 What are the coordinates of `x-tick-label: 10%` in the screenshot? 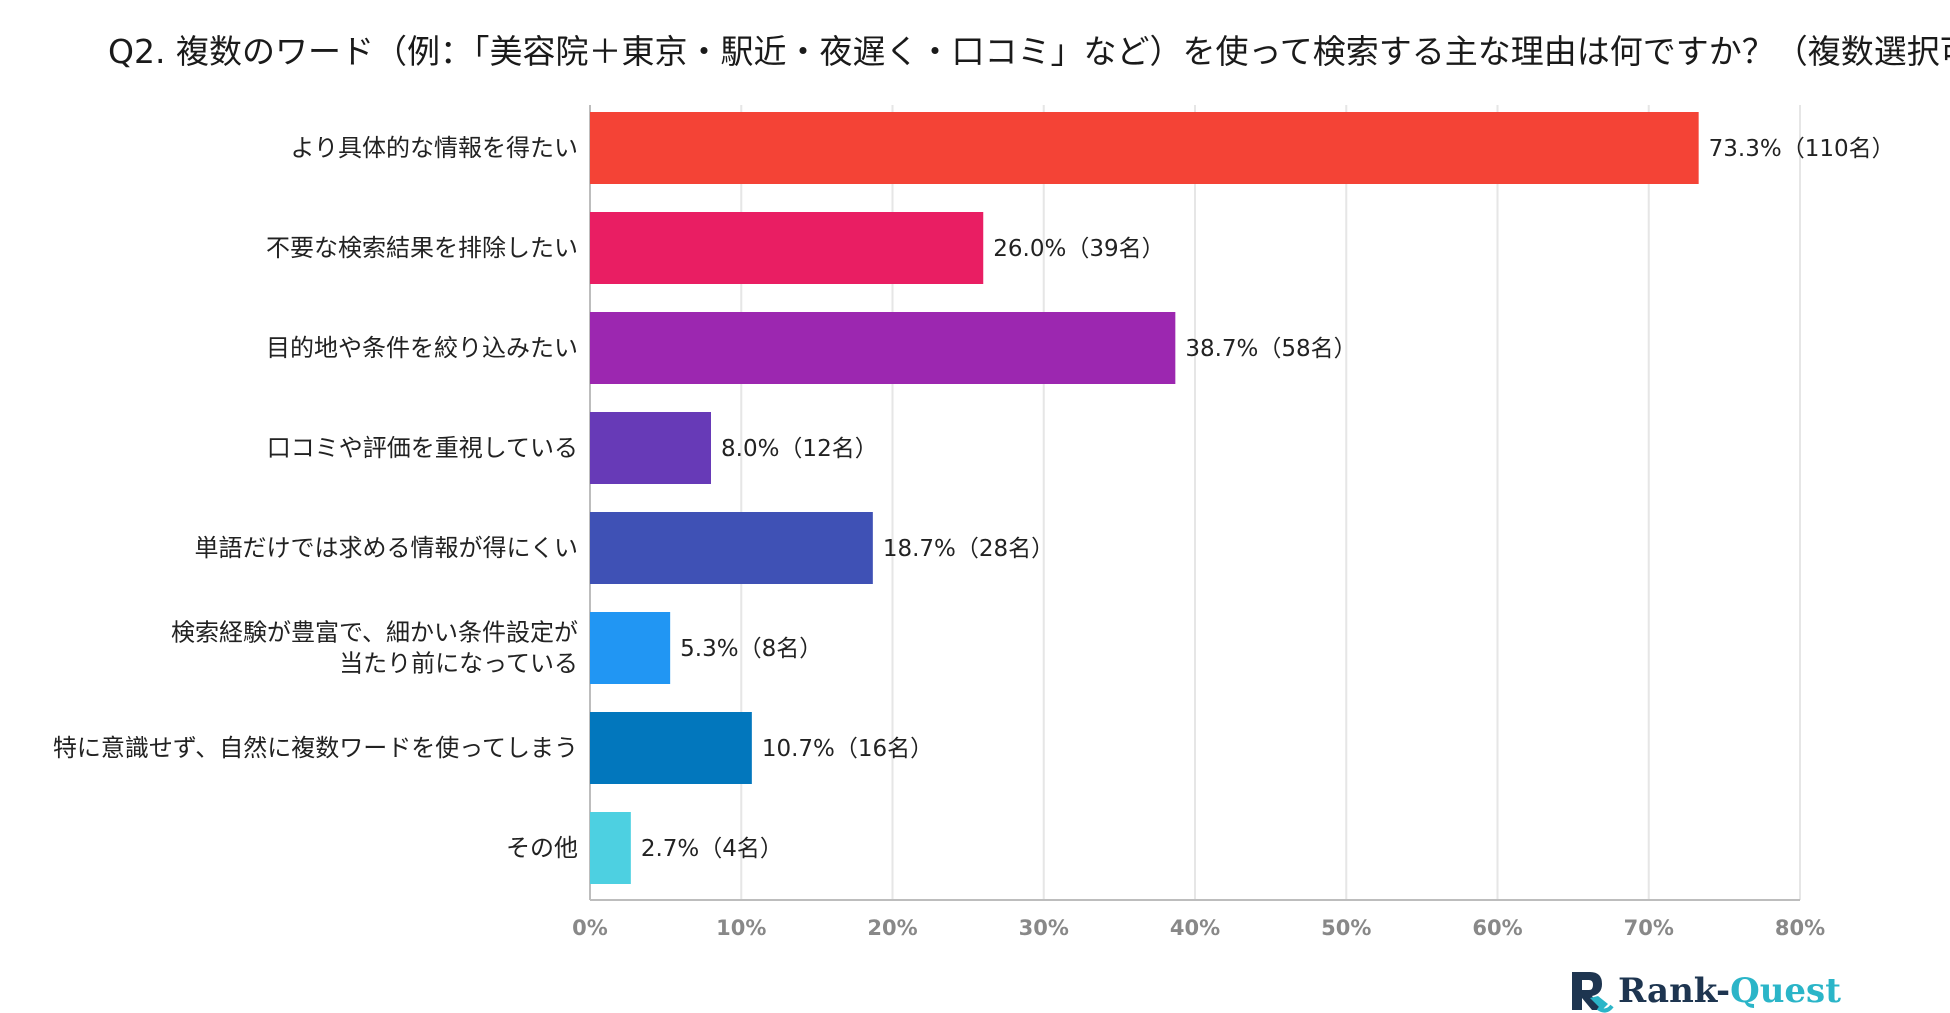 It's located at (741, 928).